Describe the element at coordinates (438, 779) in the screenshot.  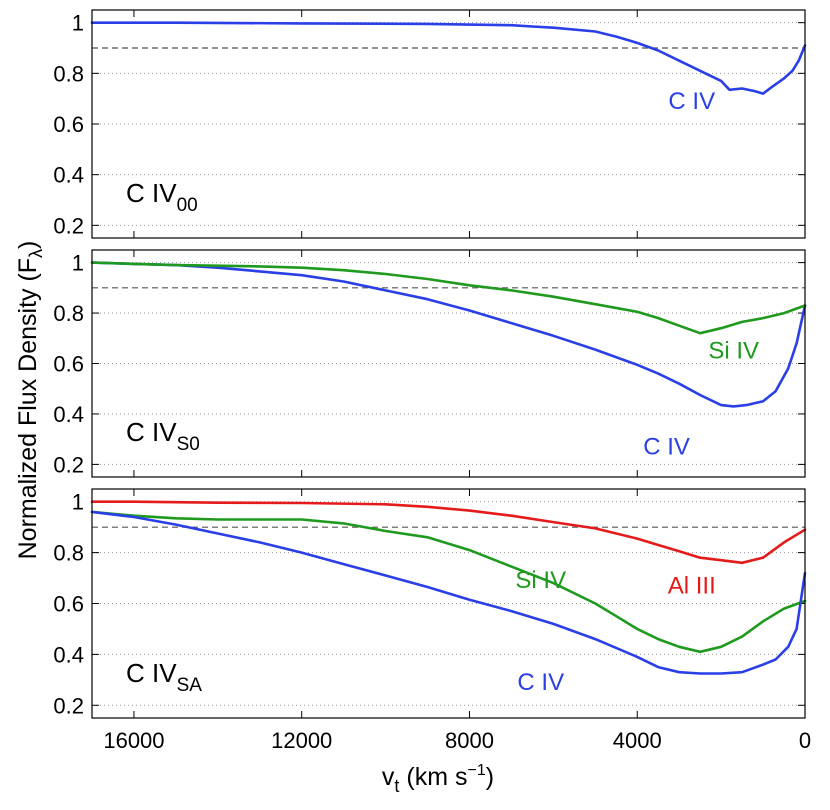
I see `x-axis-label: vt (km s−1)` at that location.